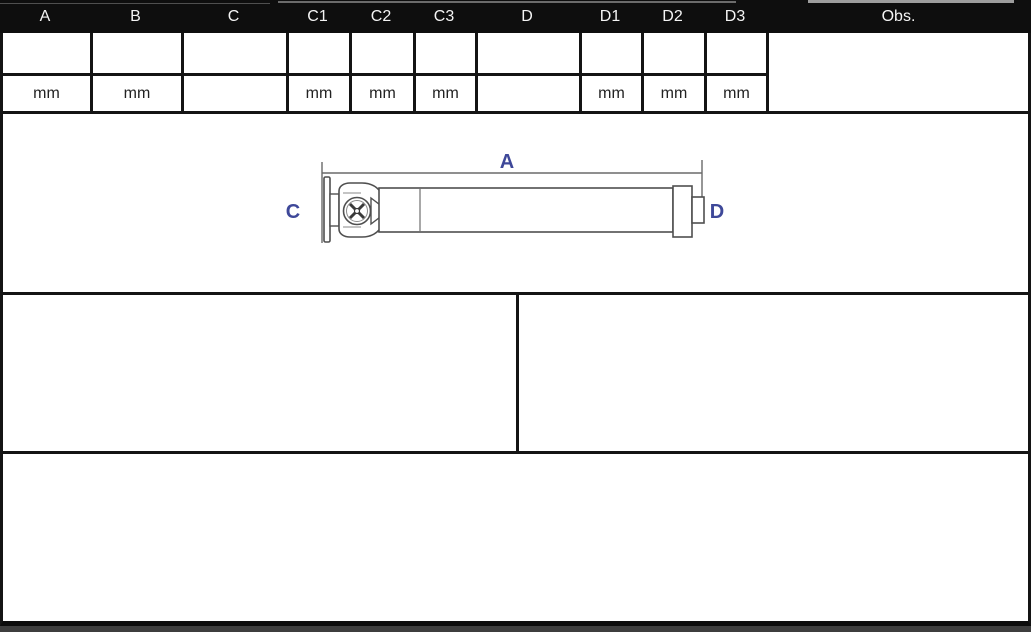 This screenshot has height=632, width=1031. Describe the element at coordinates (381, 16) in the screenshot. I see `column-header-c2: C2` at that location.